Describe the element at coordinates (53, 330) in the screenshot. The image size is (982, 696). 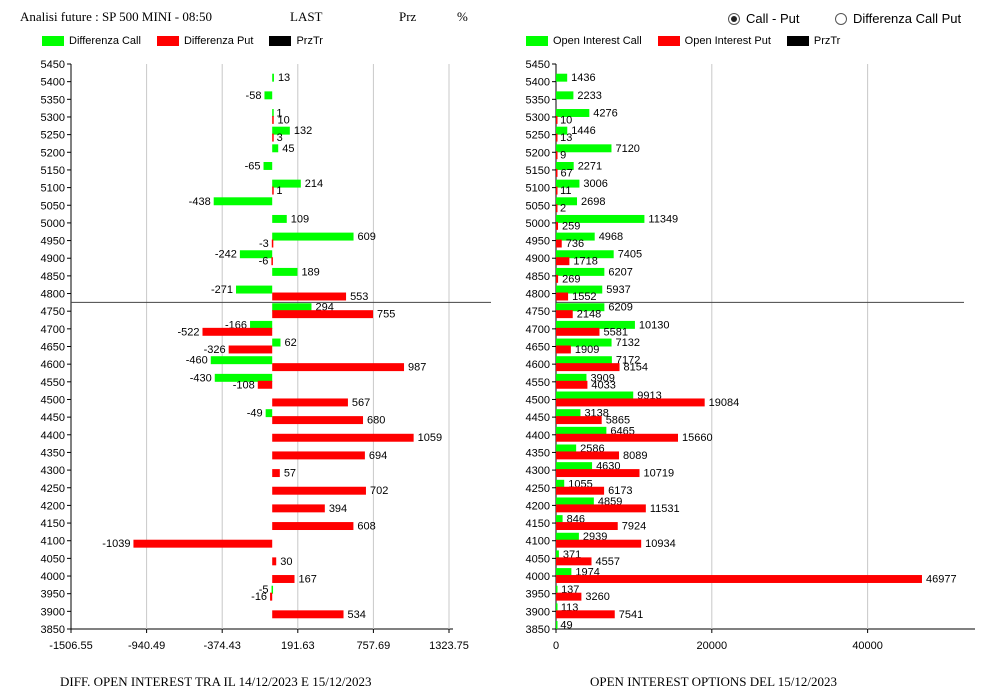
I see `y-tick-label: 4700` at that location.